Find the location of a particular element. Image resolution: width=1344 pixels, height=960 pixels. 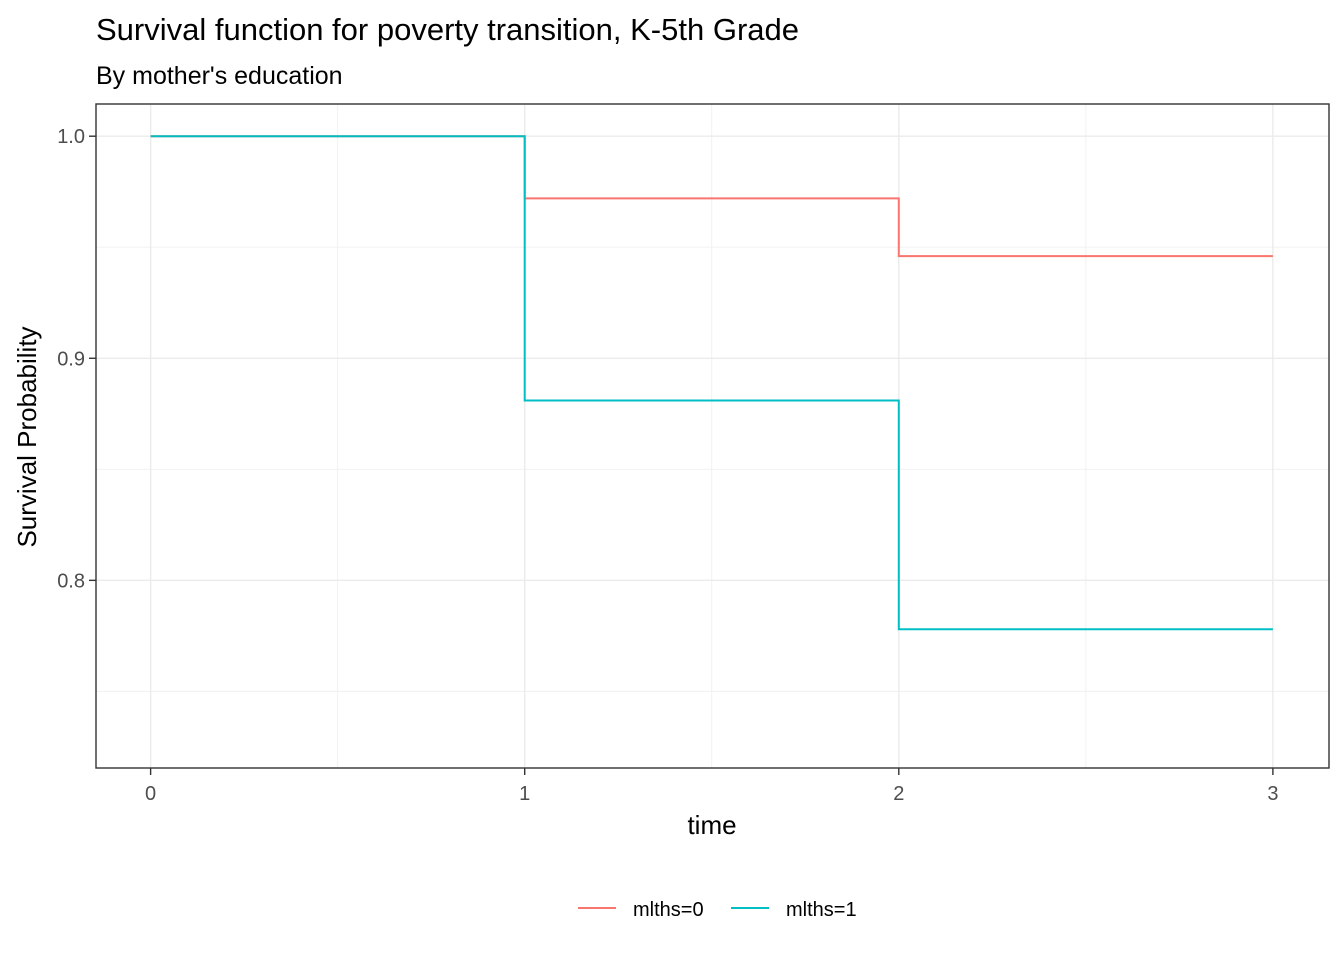

legend: mlths=0 mlths=1 is located at coordinates (717, 910).